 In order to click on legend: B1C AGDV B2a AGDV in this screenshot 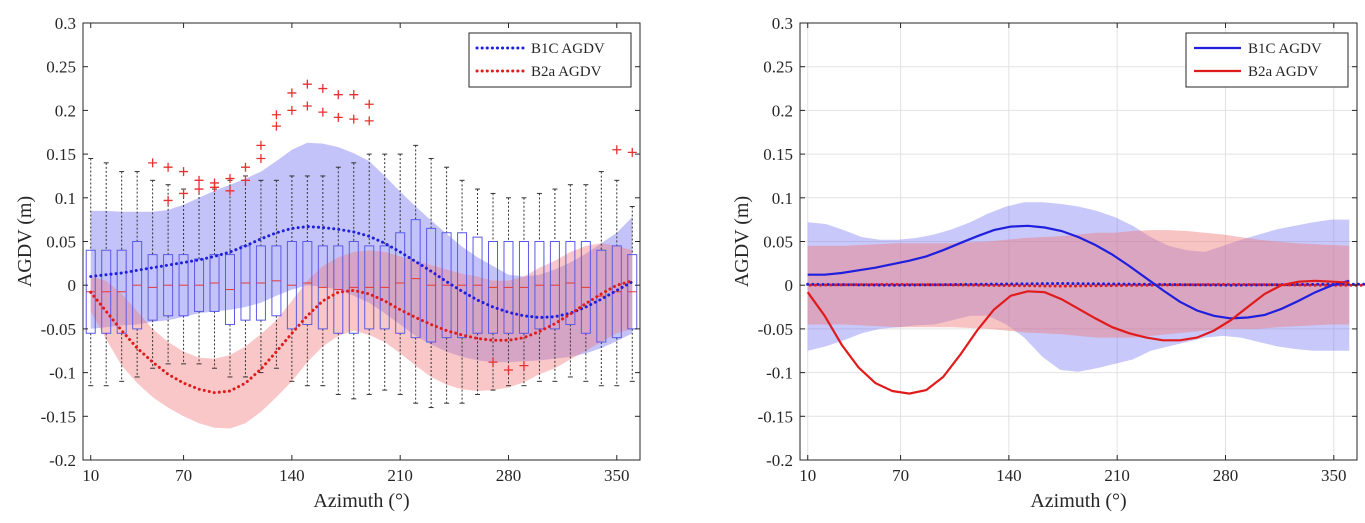, I will do `click(550, 60)`.